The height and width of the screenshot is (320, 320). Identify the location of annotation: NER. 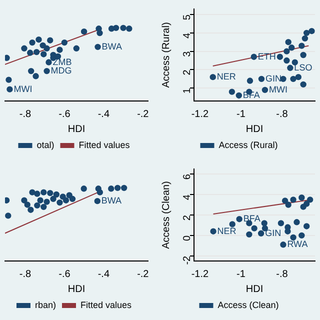
(227, 231).